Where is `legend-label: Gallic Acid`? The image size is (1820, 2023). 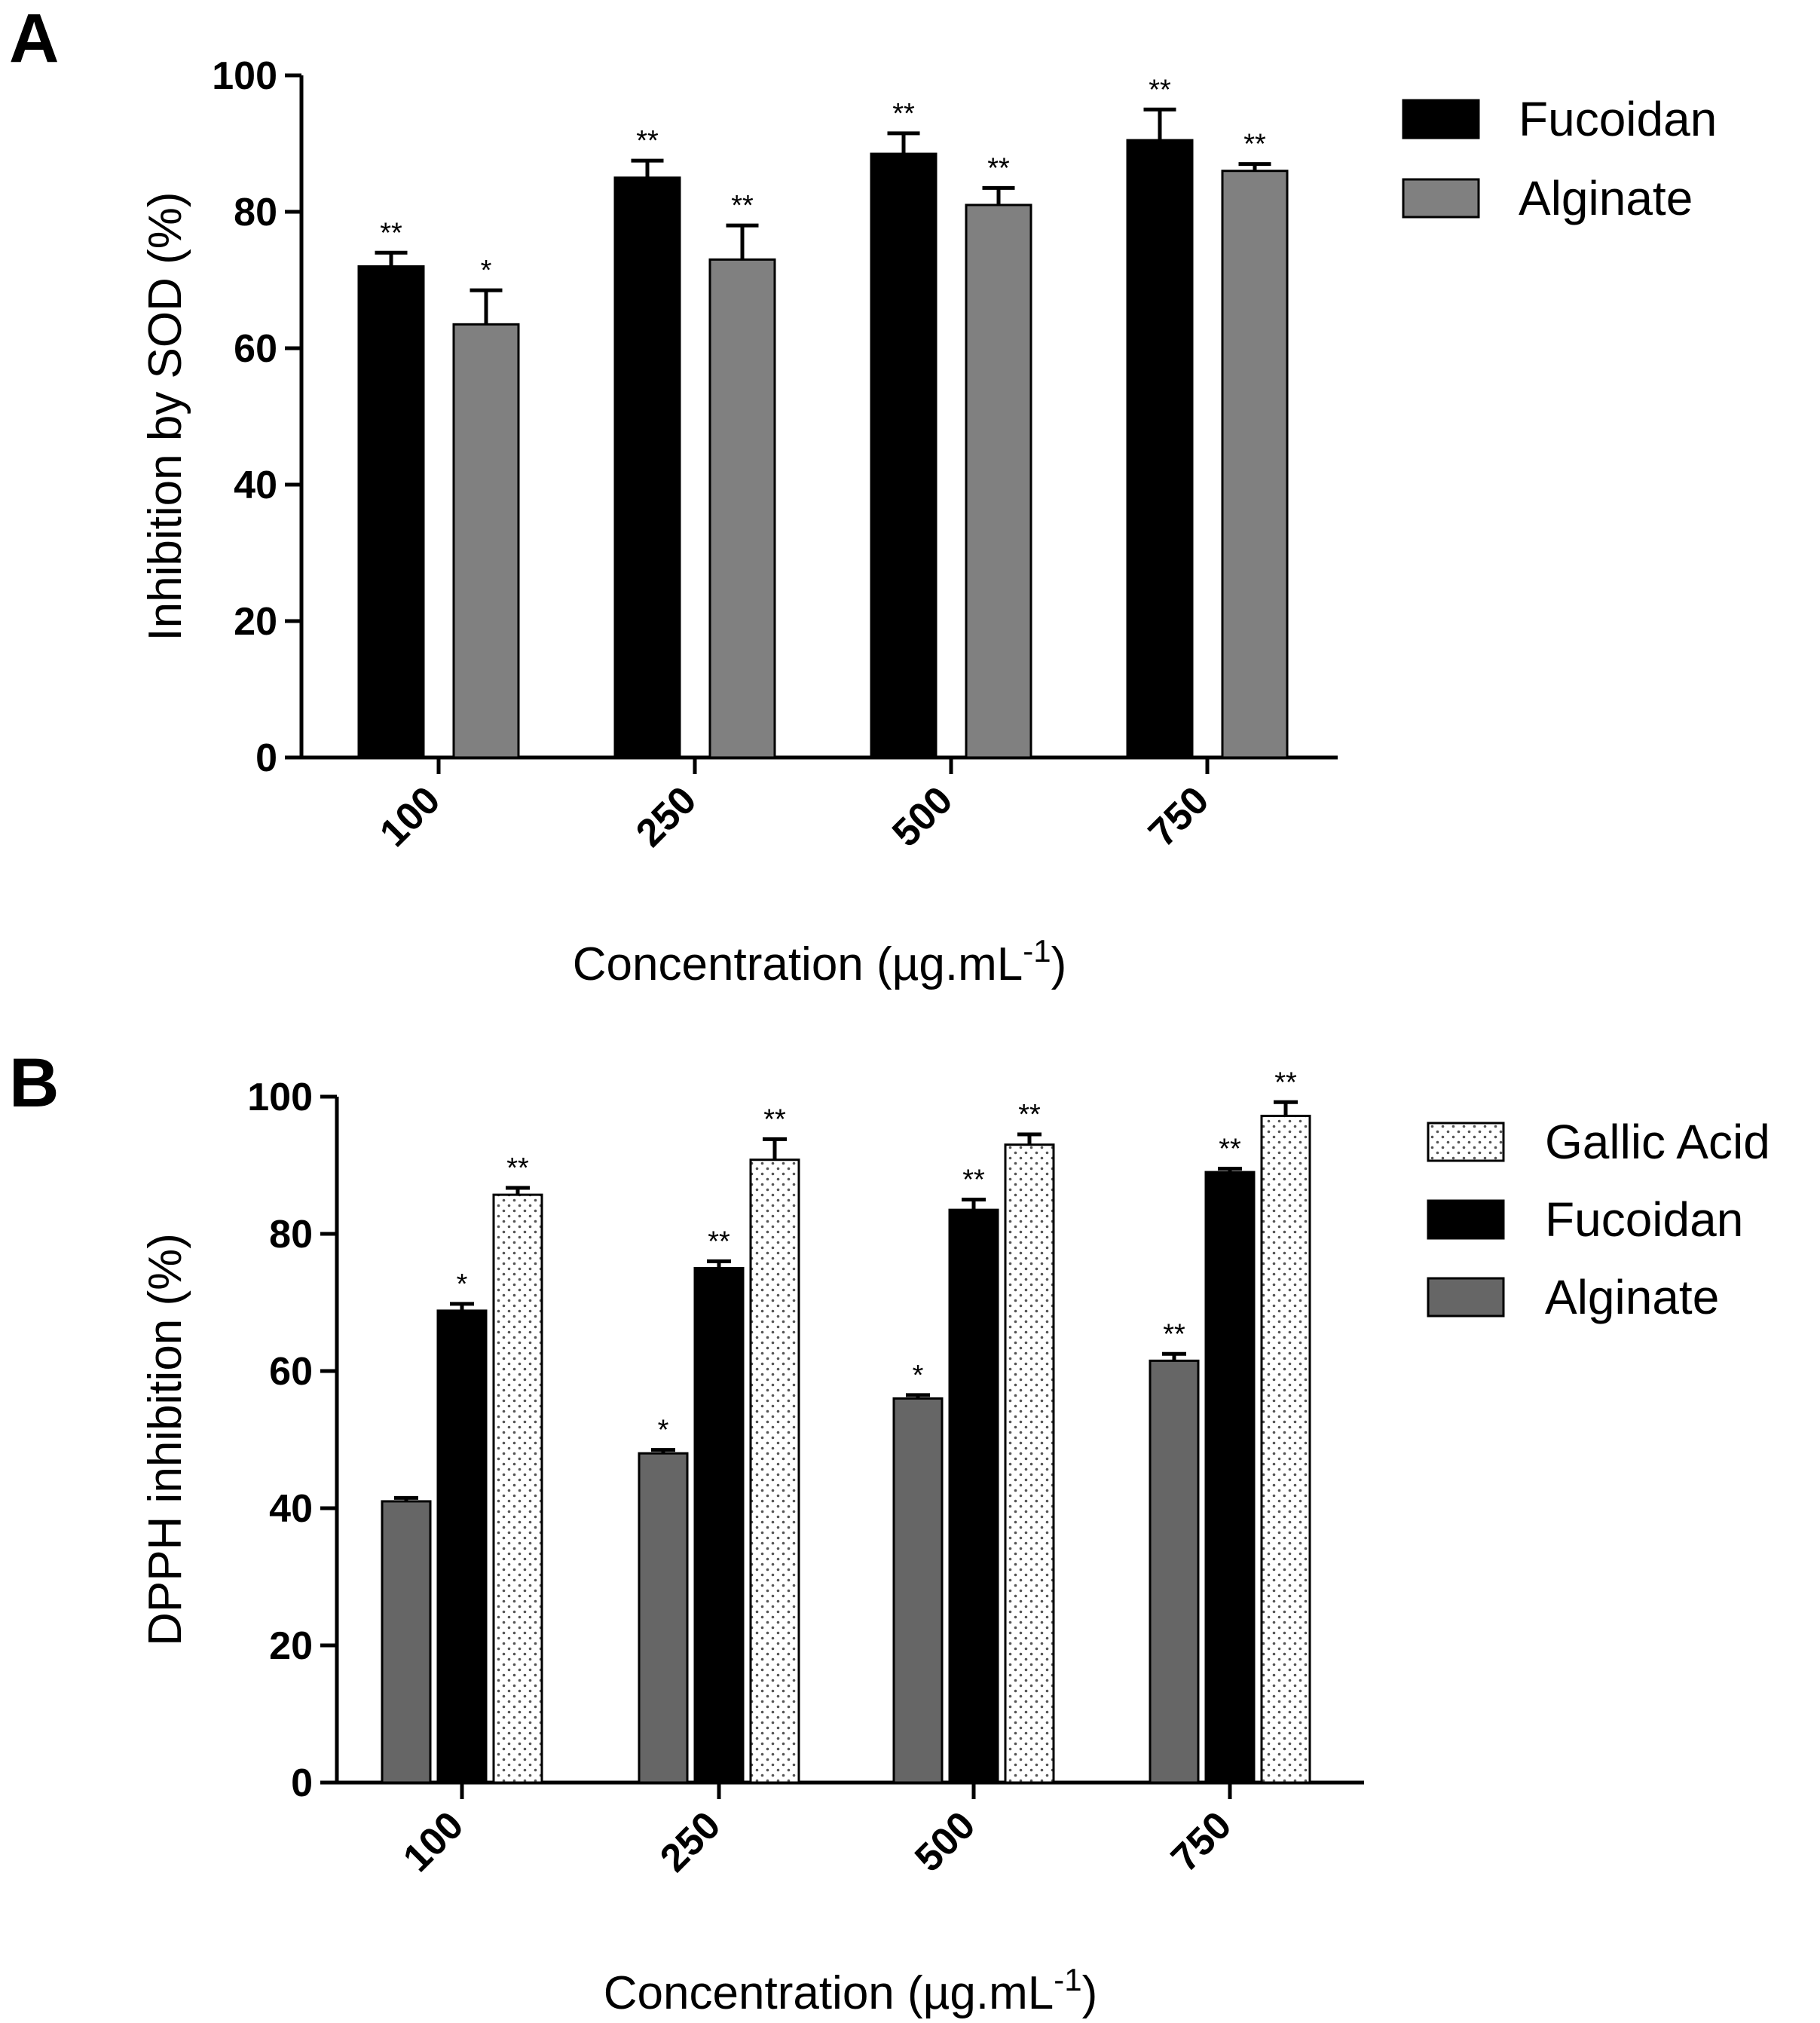
legend-label: Gallic Acid is located at coordinates (1657, 1142).